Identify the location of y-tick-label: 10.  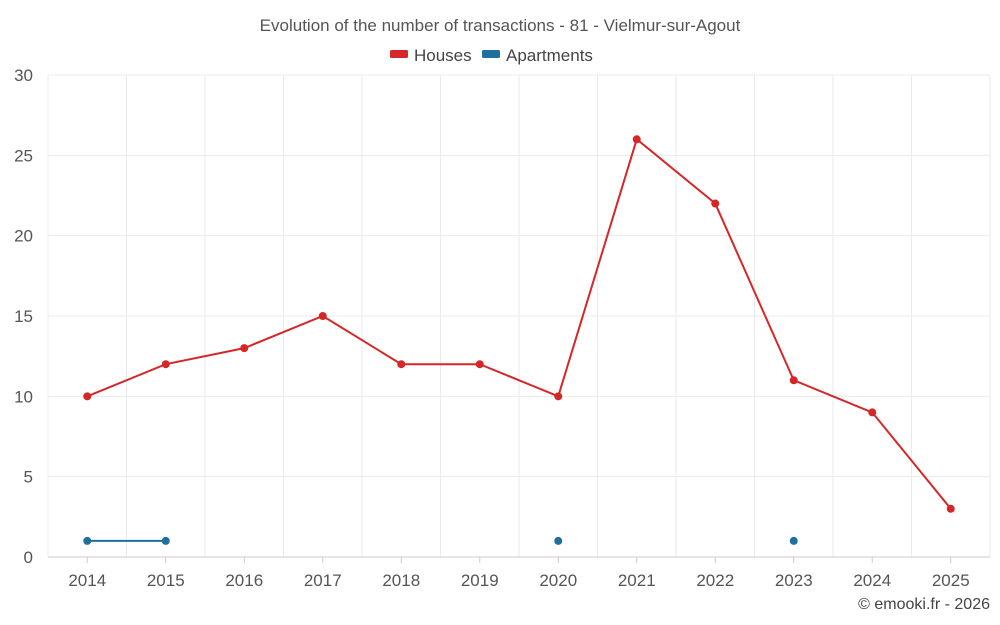
(23, 396).